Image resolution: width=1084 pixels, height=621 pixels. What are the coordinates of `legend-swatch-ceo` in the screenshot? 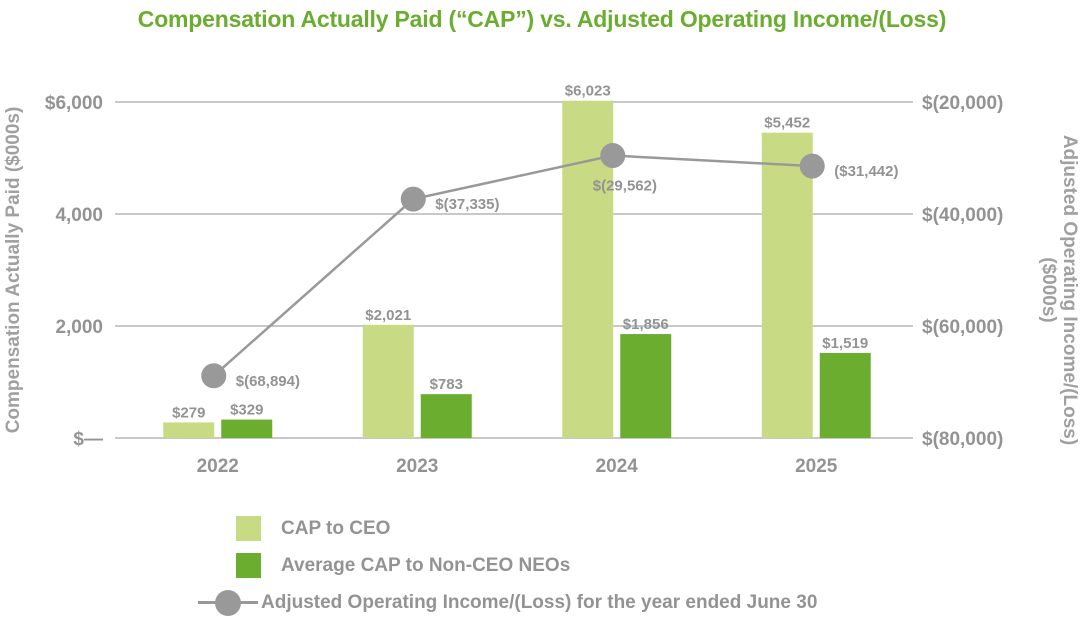 It's located at (248, 528).